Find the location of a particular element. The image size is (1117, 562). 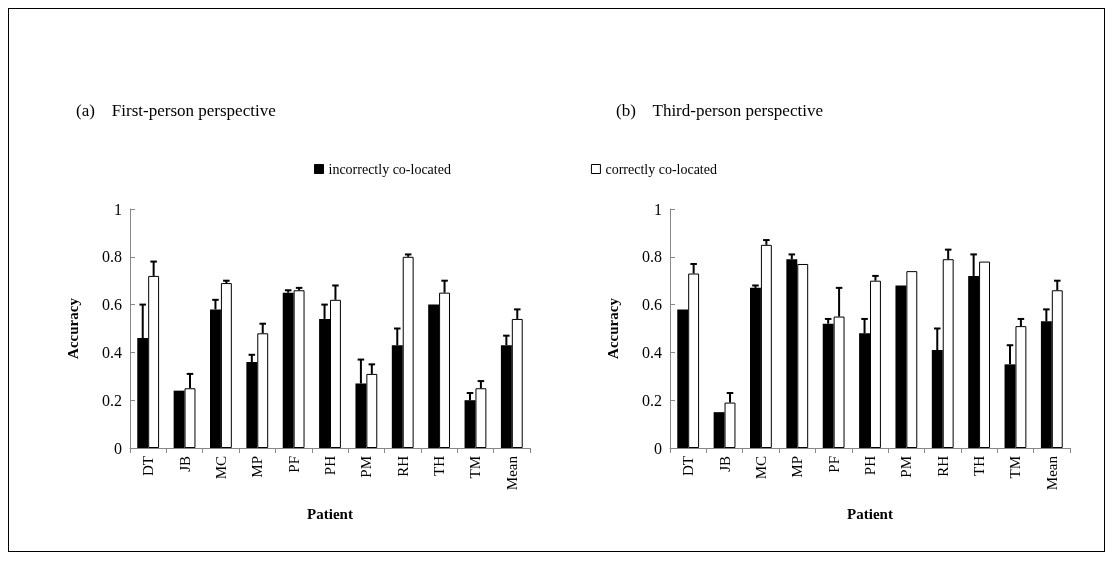

chart-title: (a) First-person perspective is located at coordinates (176, 110).